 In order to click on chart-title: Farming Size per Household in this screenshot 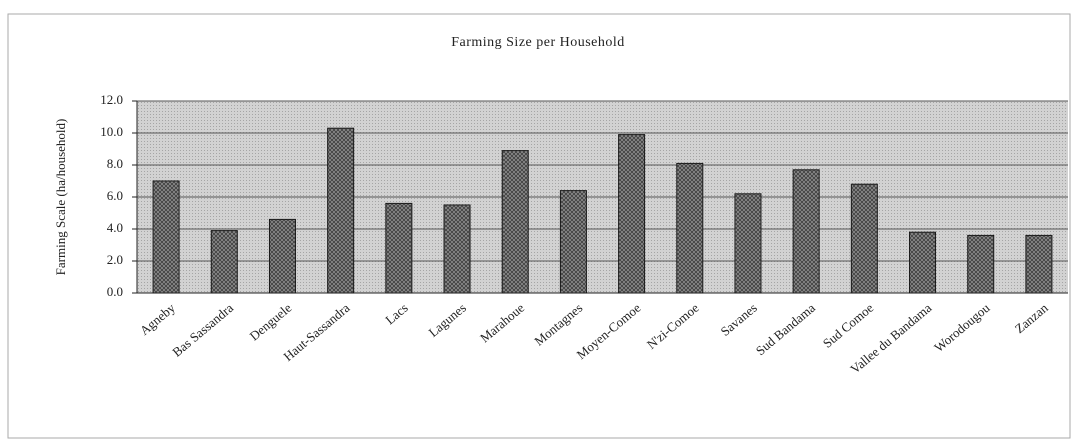, I will do `click(538, 42)`.